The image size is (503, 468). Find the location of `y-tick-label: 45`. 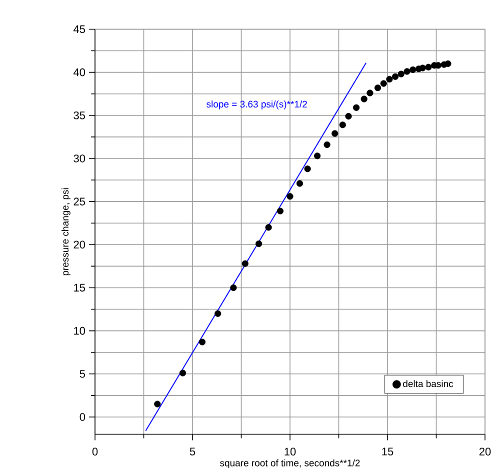

y-tick-label: 45 is located at coordinates (80, 29).